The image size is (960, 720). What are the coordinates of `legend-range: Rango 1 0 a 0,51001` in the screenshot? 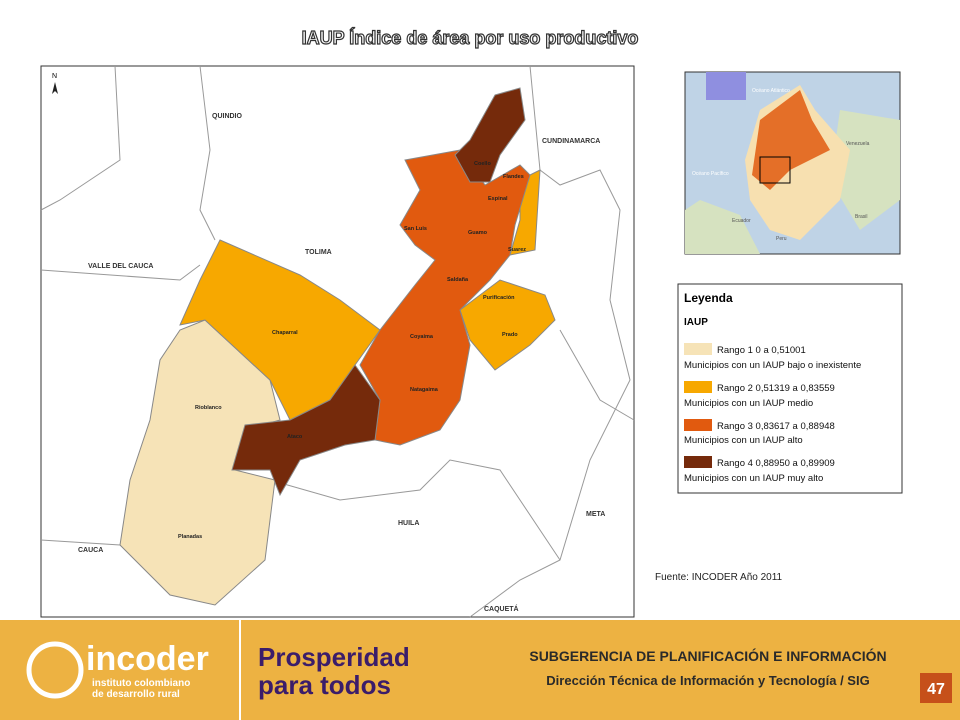 It's located at (761, 350).